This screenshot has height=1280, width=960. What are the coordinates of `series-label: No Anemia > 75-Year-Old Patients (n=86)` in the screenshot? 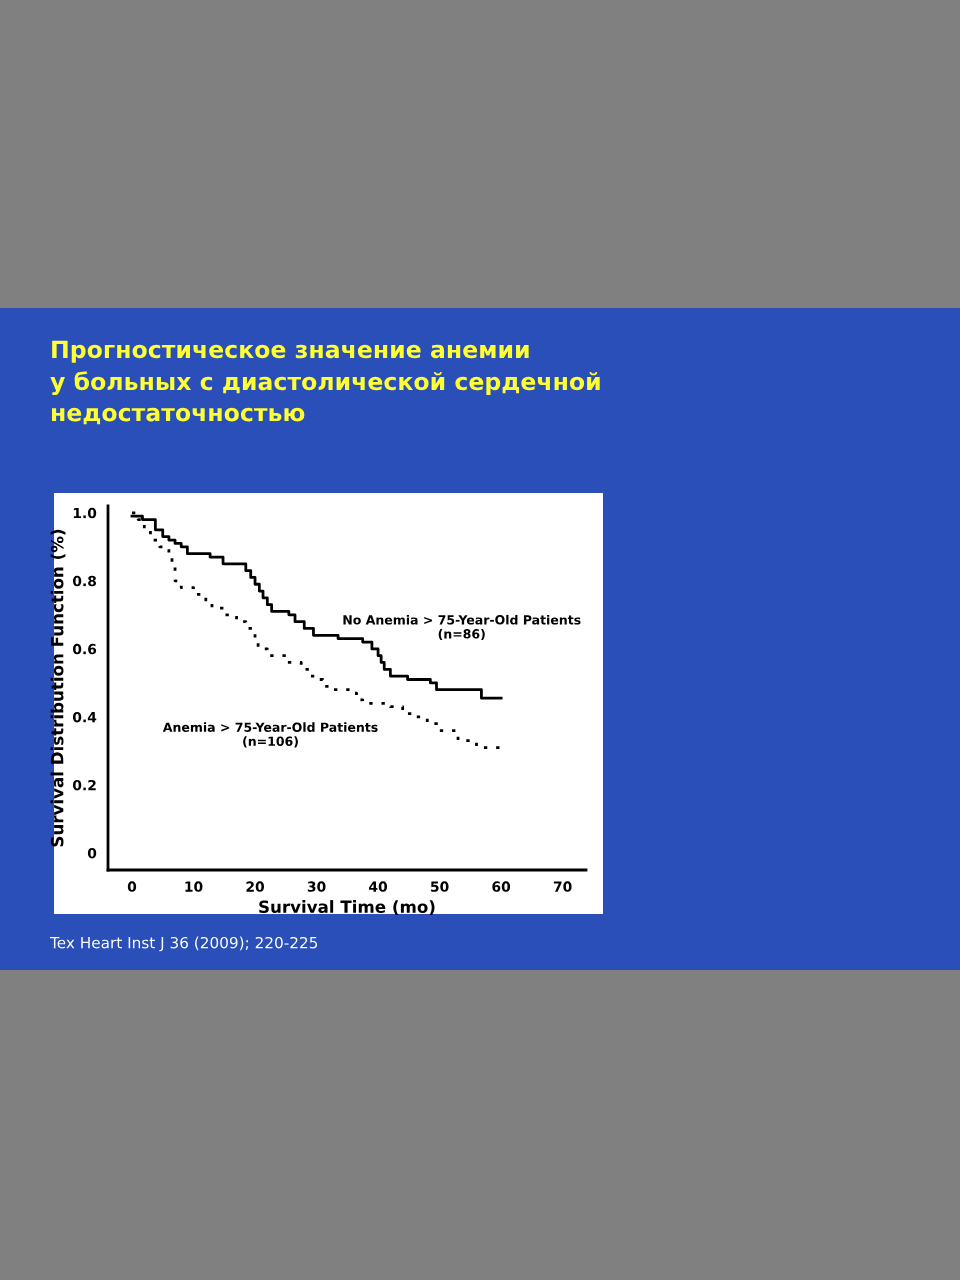 It's located at (462, 627).